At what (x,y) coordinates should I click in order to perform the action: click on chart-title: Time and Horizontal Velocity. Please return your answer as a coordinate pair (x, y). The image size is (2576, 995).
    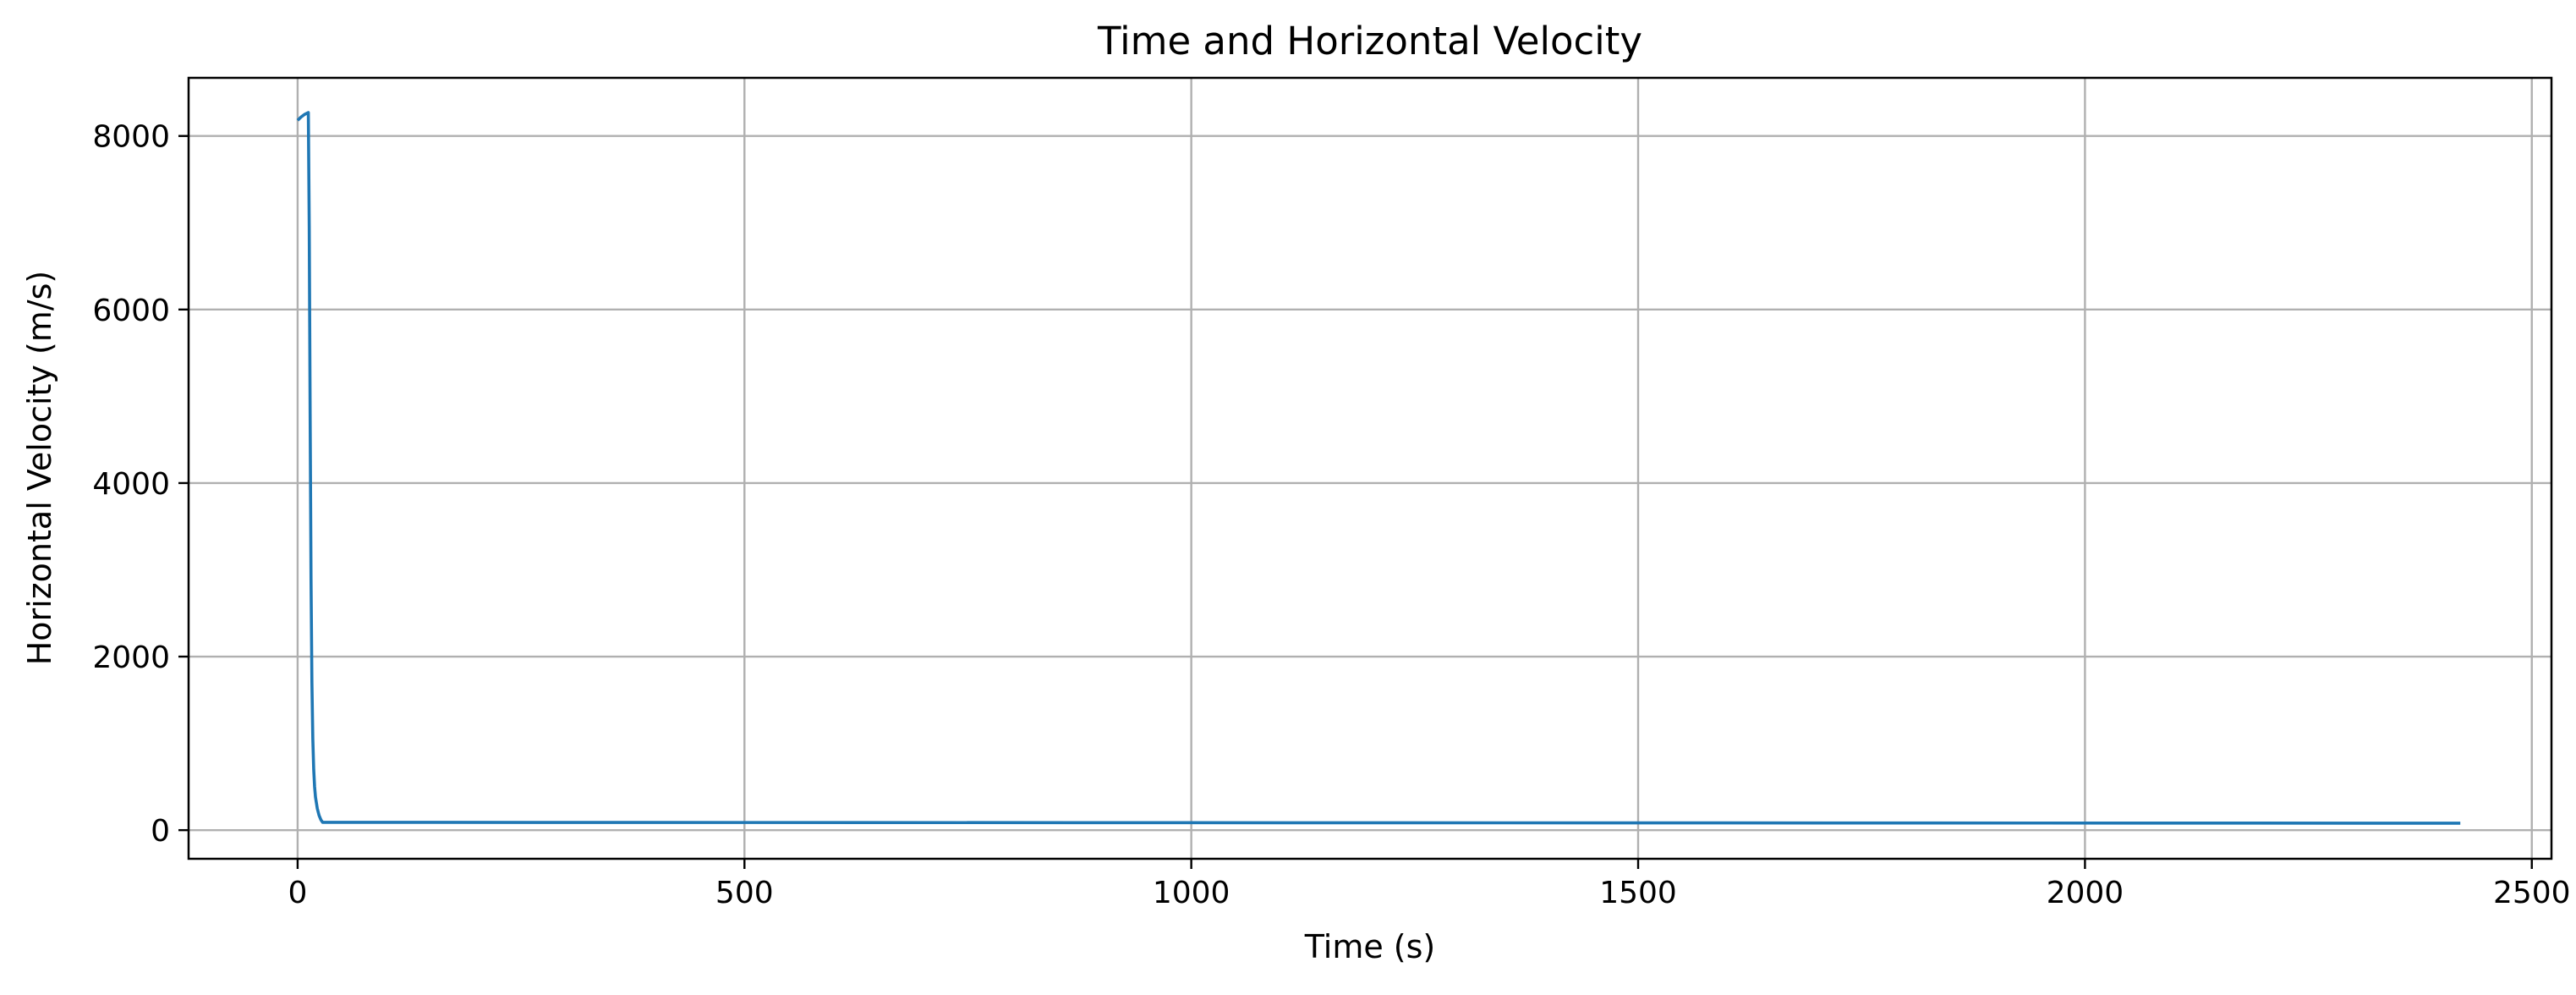
    Looking at the image, I should click on (1369, 41).